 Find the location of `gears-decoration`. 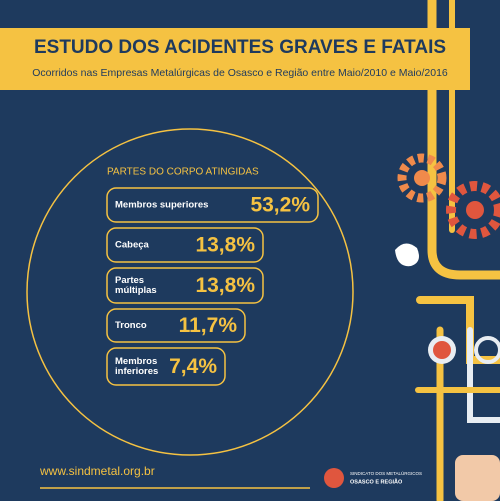

gears-decoration is located at coordinates (447, 258).